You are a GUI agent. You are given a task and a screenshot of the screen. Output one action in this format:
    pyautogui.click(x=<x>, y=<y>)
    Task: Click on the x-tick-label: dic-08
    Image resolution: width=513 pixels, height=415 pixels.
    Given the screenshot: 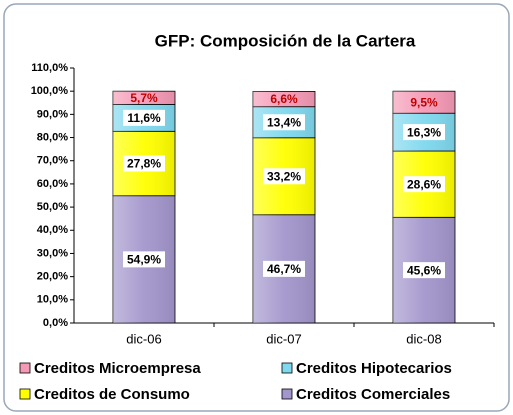 What is the action you would take?
    pyautogui.click(x=423, y=338)
    